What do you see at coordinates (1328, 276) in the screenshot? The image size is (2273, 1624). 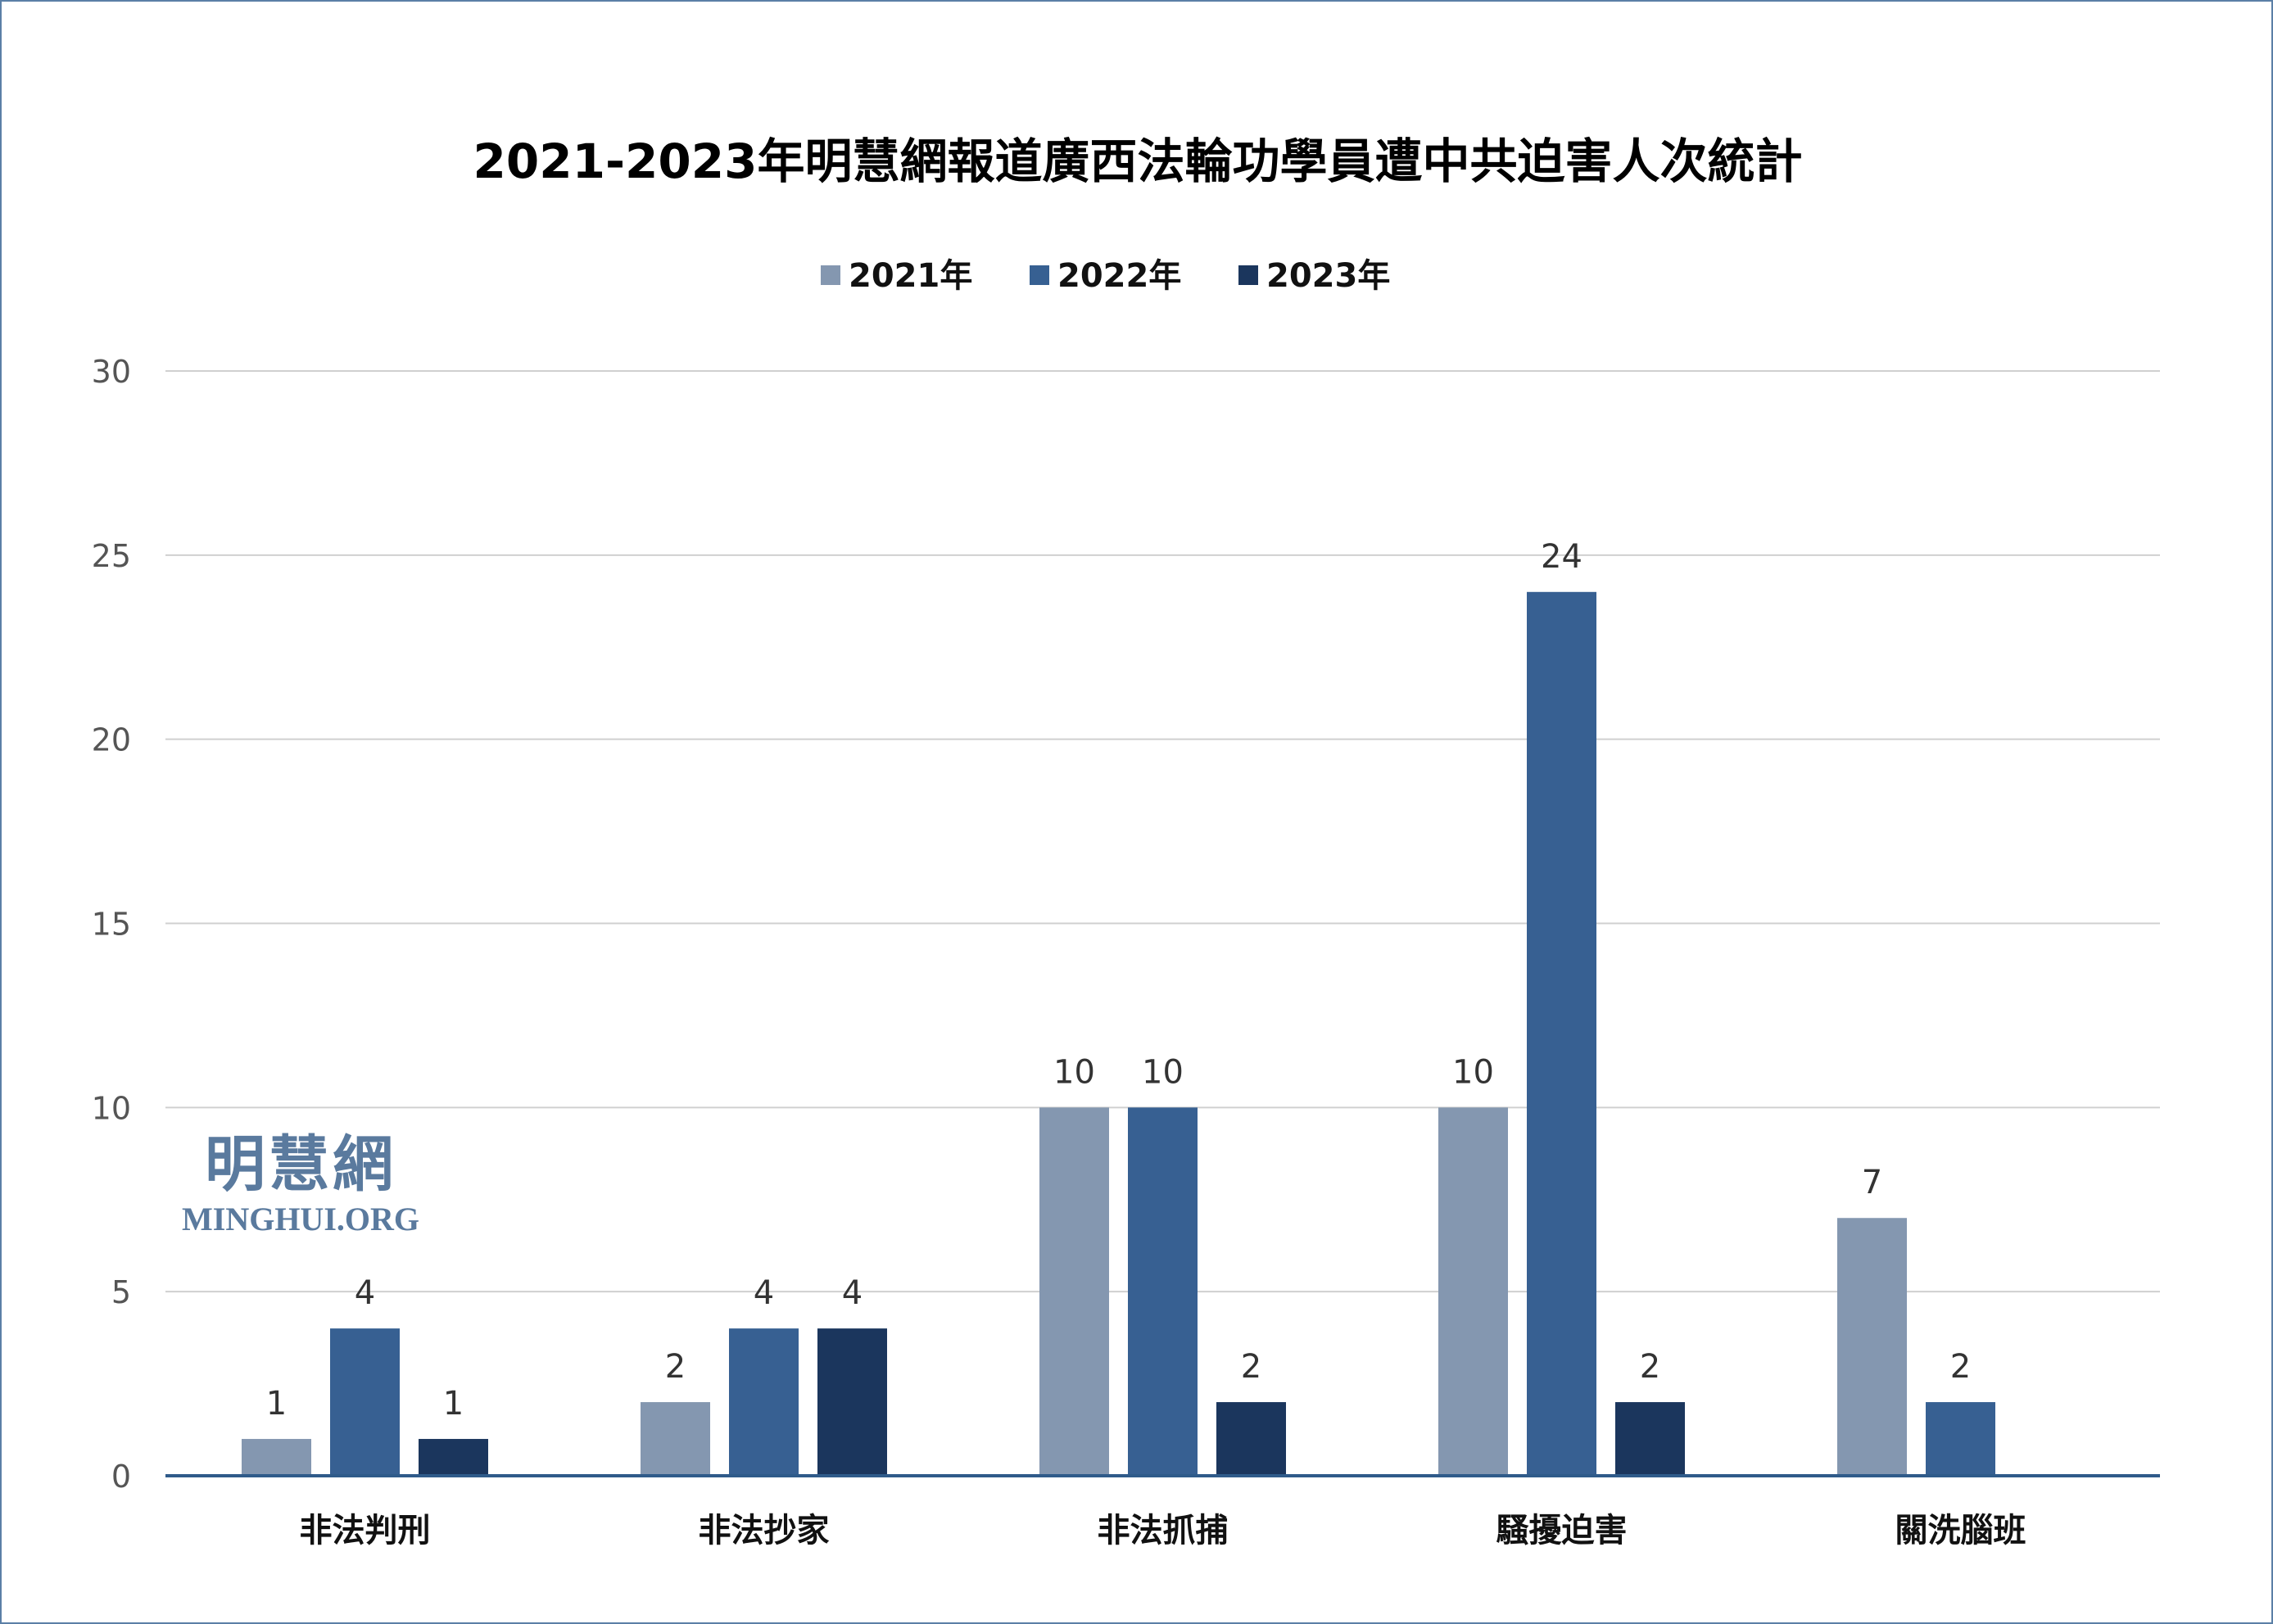 I see `legend-label: 2023年` at bounding box center [1328, 276].